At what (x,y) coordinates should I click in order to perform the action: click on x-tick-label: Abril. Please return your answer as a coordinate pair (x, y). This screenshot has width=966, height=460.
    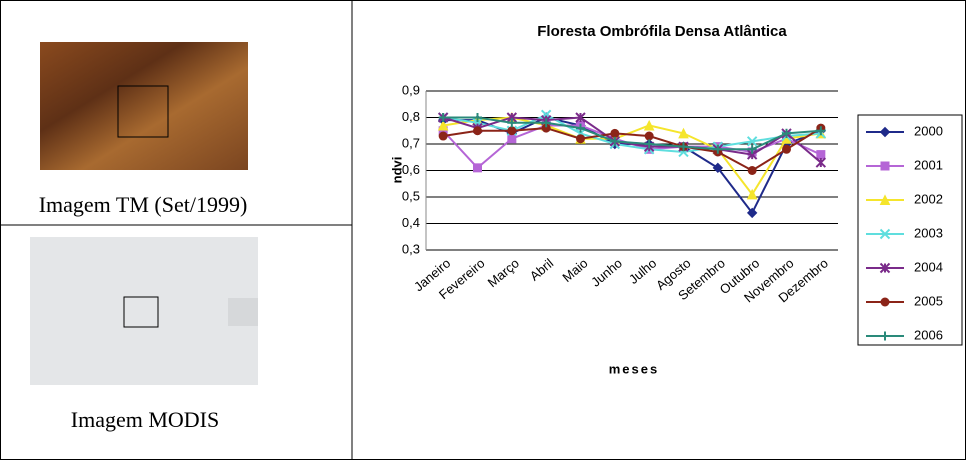
    Looking at the image, I should click on (542, 269).